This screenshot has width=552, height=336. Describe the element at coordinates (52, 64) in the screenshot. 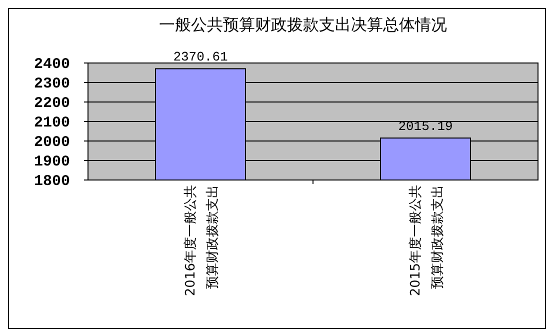

I see `y-tick-label: 2400` at that location.